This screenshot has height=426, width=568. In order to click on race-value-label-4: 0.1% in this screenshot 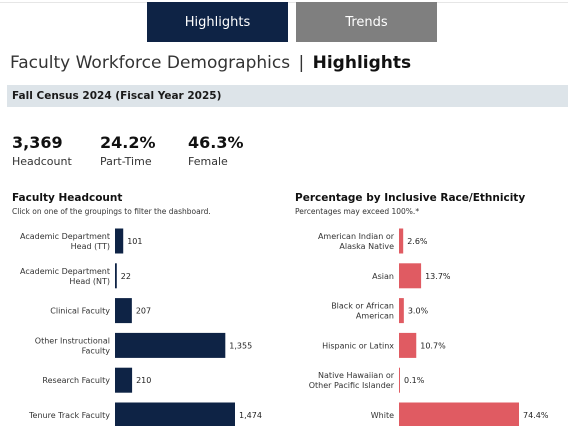, I will do `click(414, 380)`.